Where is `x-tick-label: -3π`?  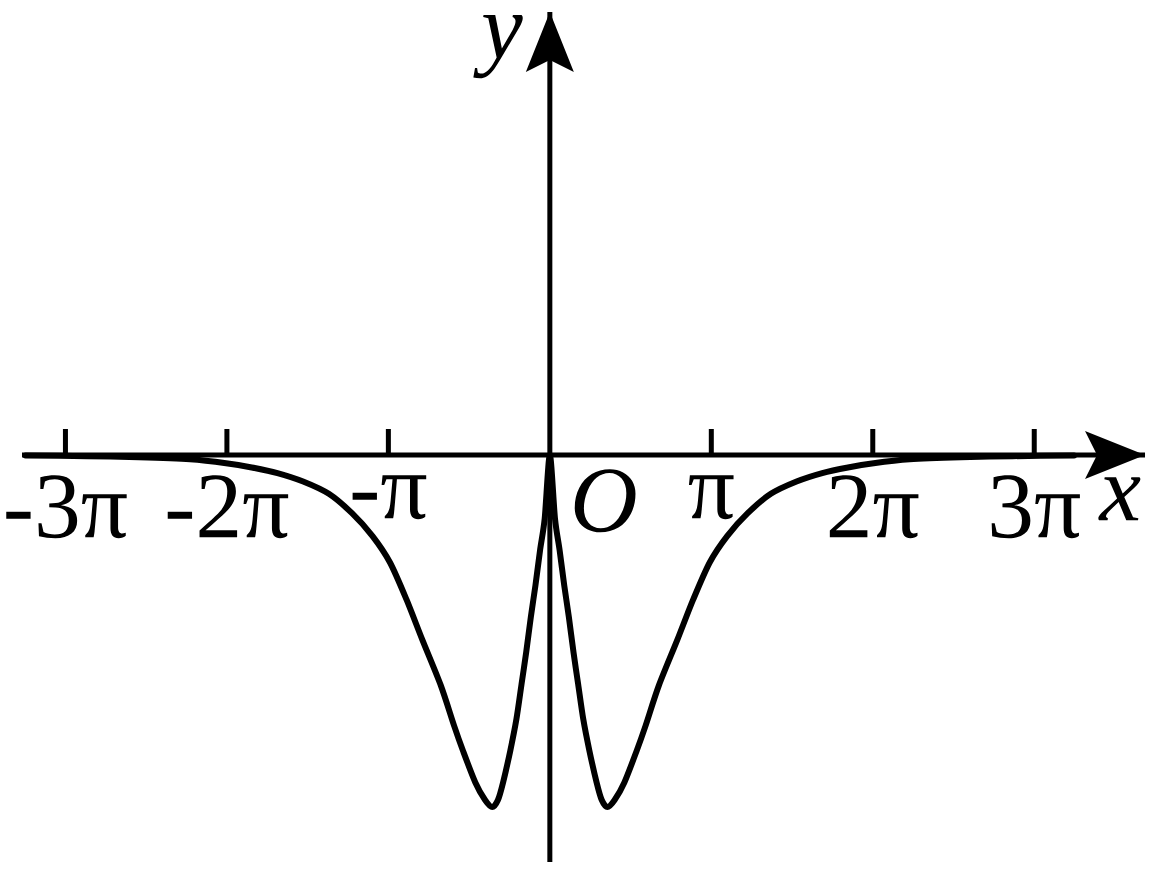
x-tick-label: -3π is located at coordinates (66, 507).